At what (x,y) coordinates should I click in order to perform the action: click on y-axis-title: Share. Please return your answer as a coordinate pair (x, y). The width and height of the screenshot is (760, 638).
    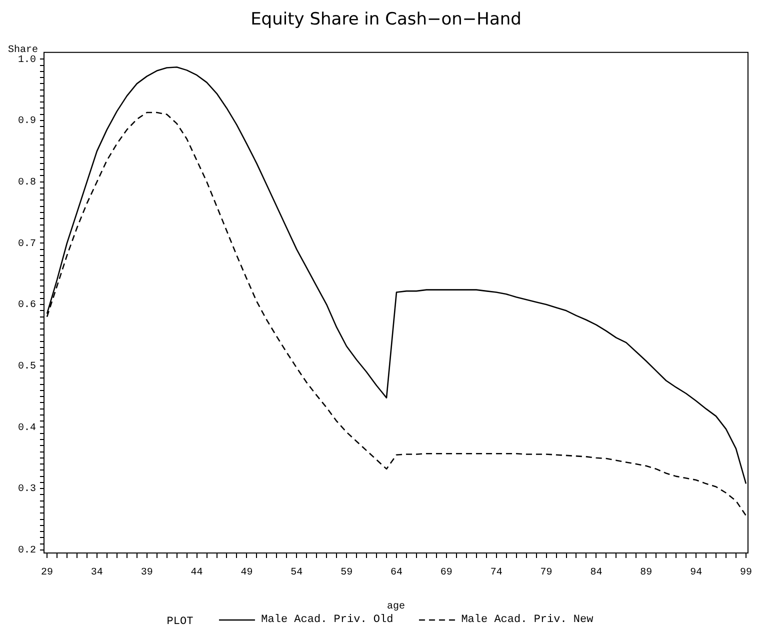
    Looking at the image, I should click on (23, 50).